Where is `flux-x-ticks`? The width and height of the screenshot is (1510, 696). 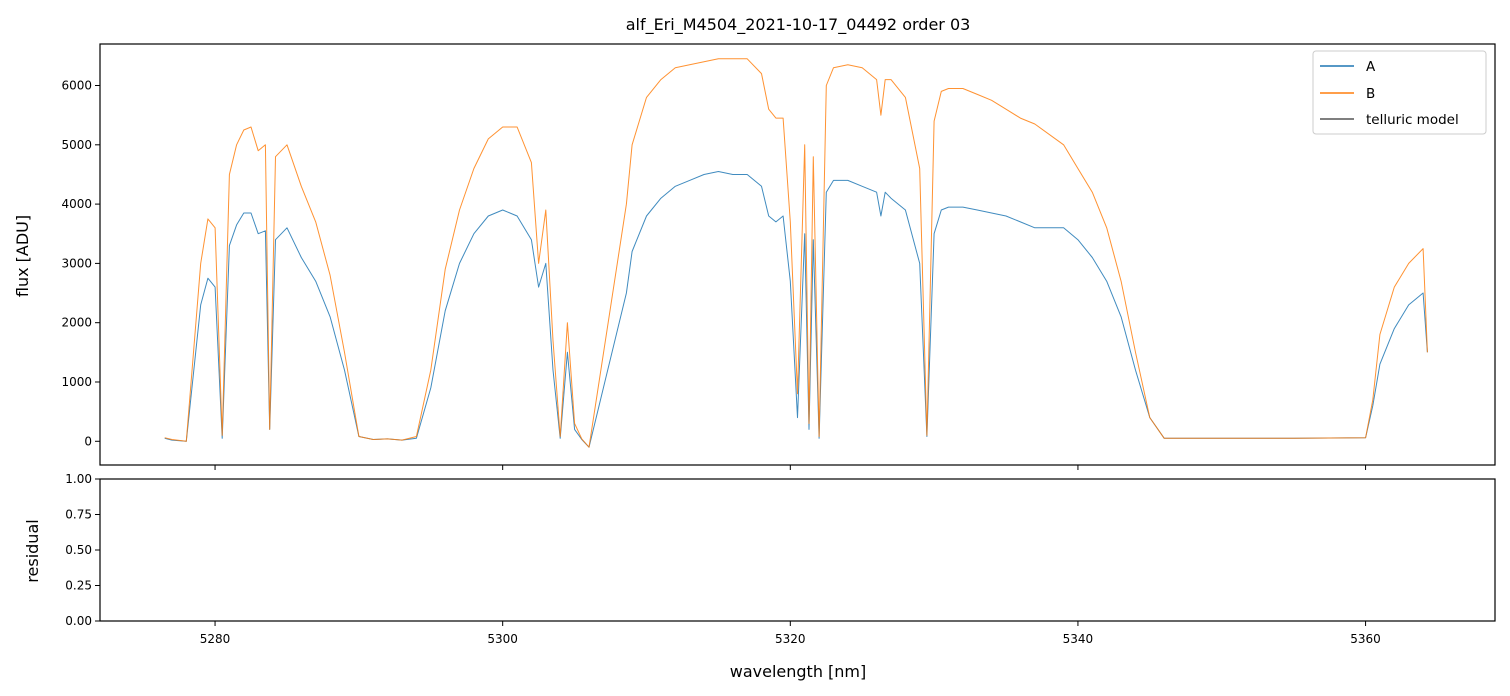
flux-x-ticks is located at coordinates (790, 467).